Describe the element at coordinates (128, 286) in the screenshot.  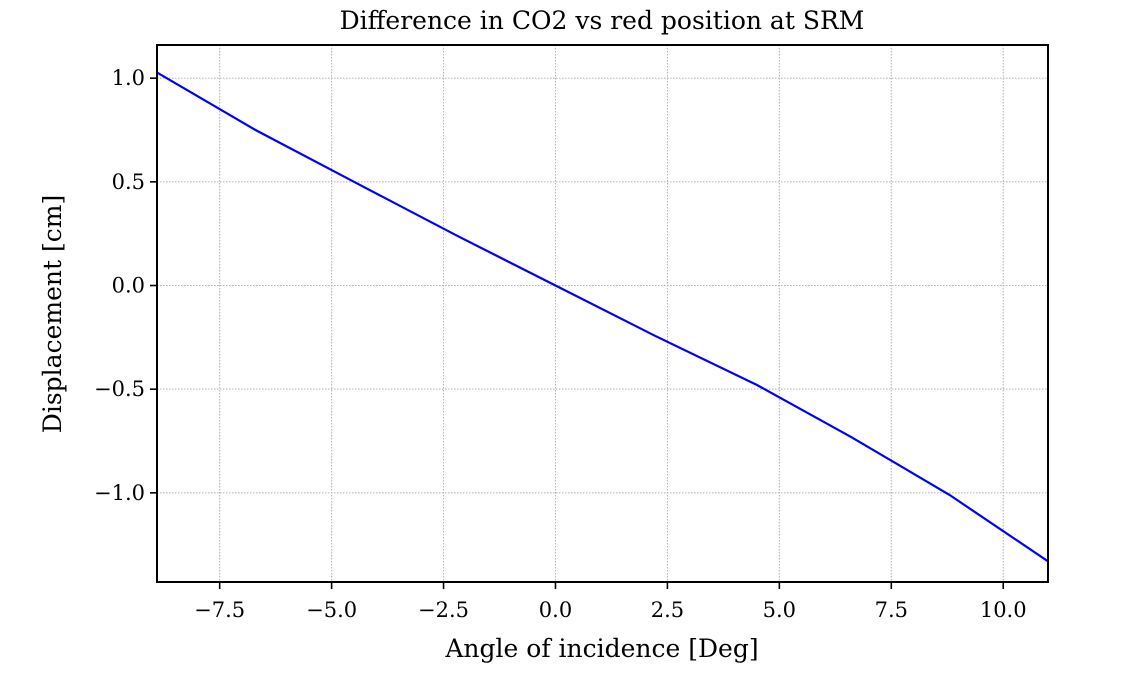
I see `y-tick-label: 0.0` at that location.